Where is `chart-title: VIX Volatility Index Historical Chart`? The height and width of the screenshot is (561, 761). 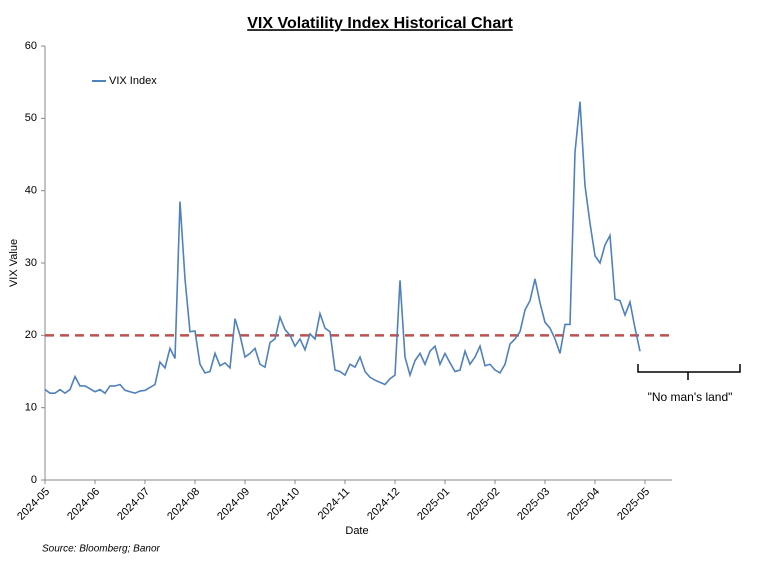
chart-title: VIX Volatility Index Historical Chart is located at coordinates (380, 23).